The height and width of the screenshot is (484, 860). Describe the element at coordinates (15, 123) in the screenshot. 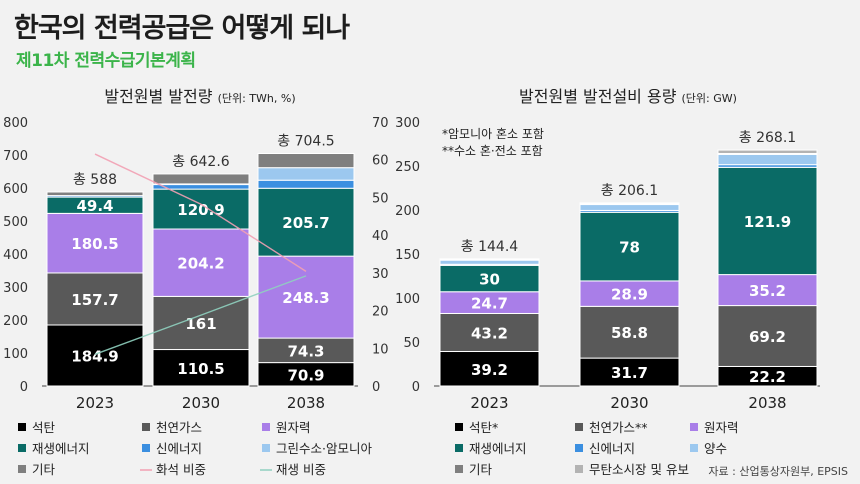

I see `y-tick-label: 800` at that location.